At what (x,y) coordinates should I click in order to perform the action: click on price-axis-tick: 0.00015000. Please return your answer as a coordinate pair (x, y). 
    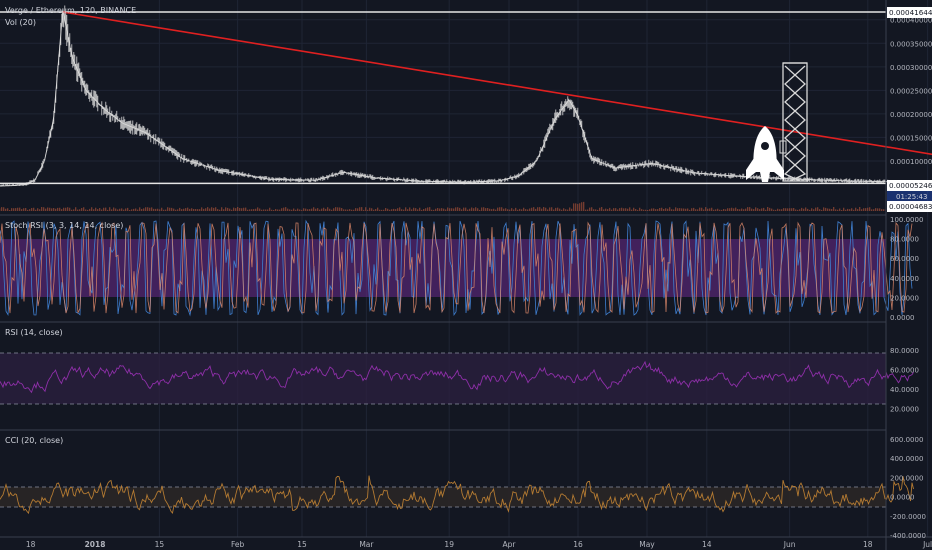
    Looking at the image, I should click on (911, 138).